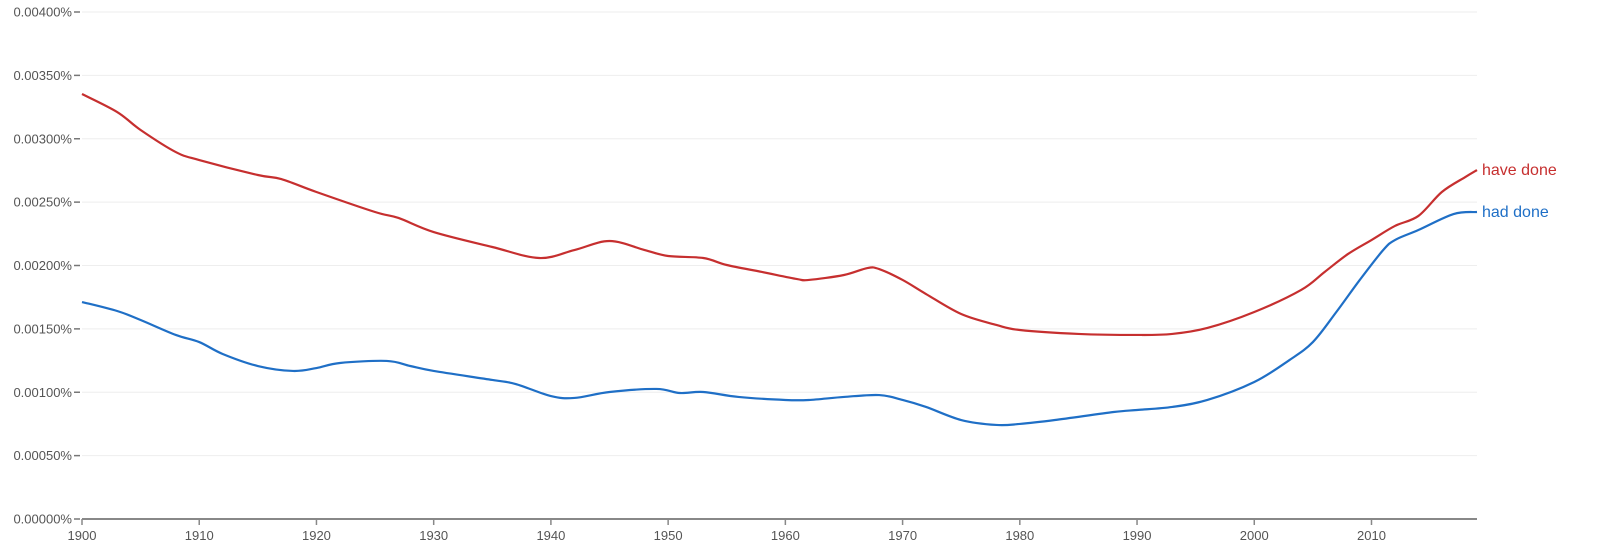 The height and width of the screenshot is (559, 1597). I want to click on y-tick-label: 0.00000%, so click(42, 519).